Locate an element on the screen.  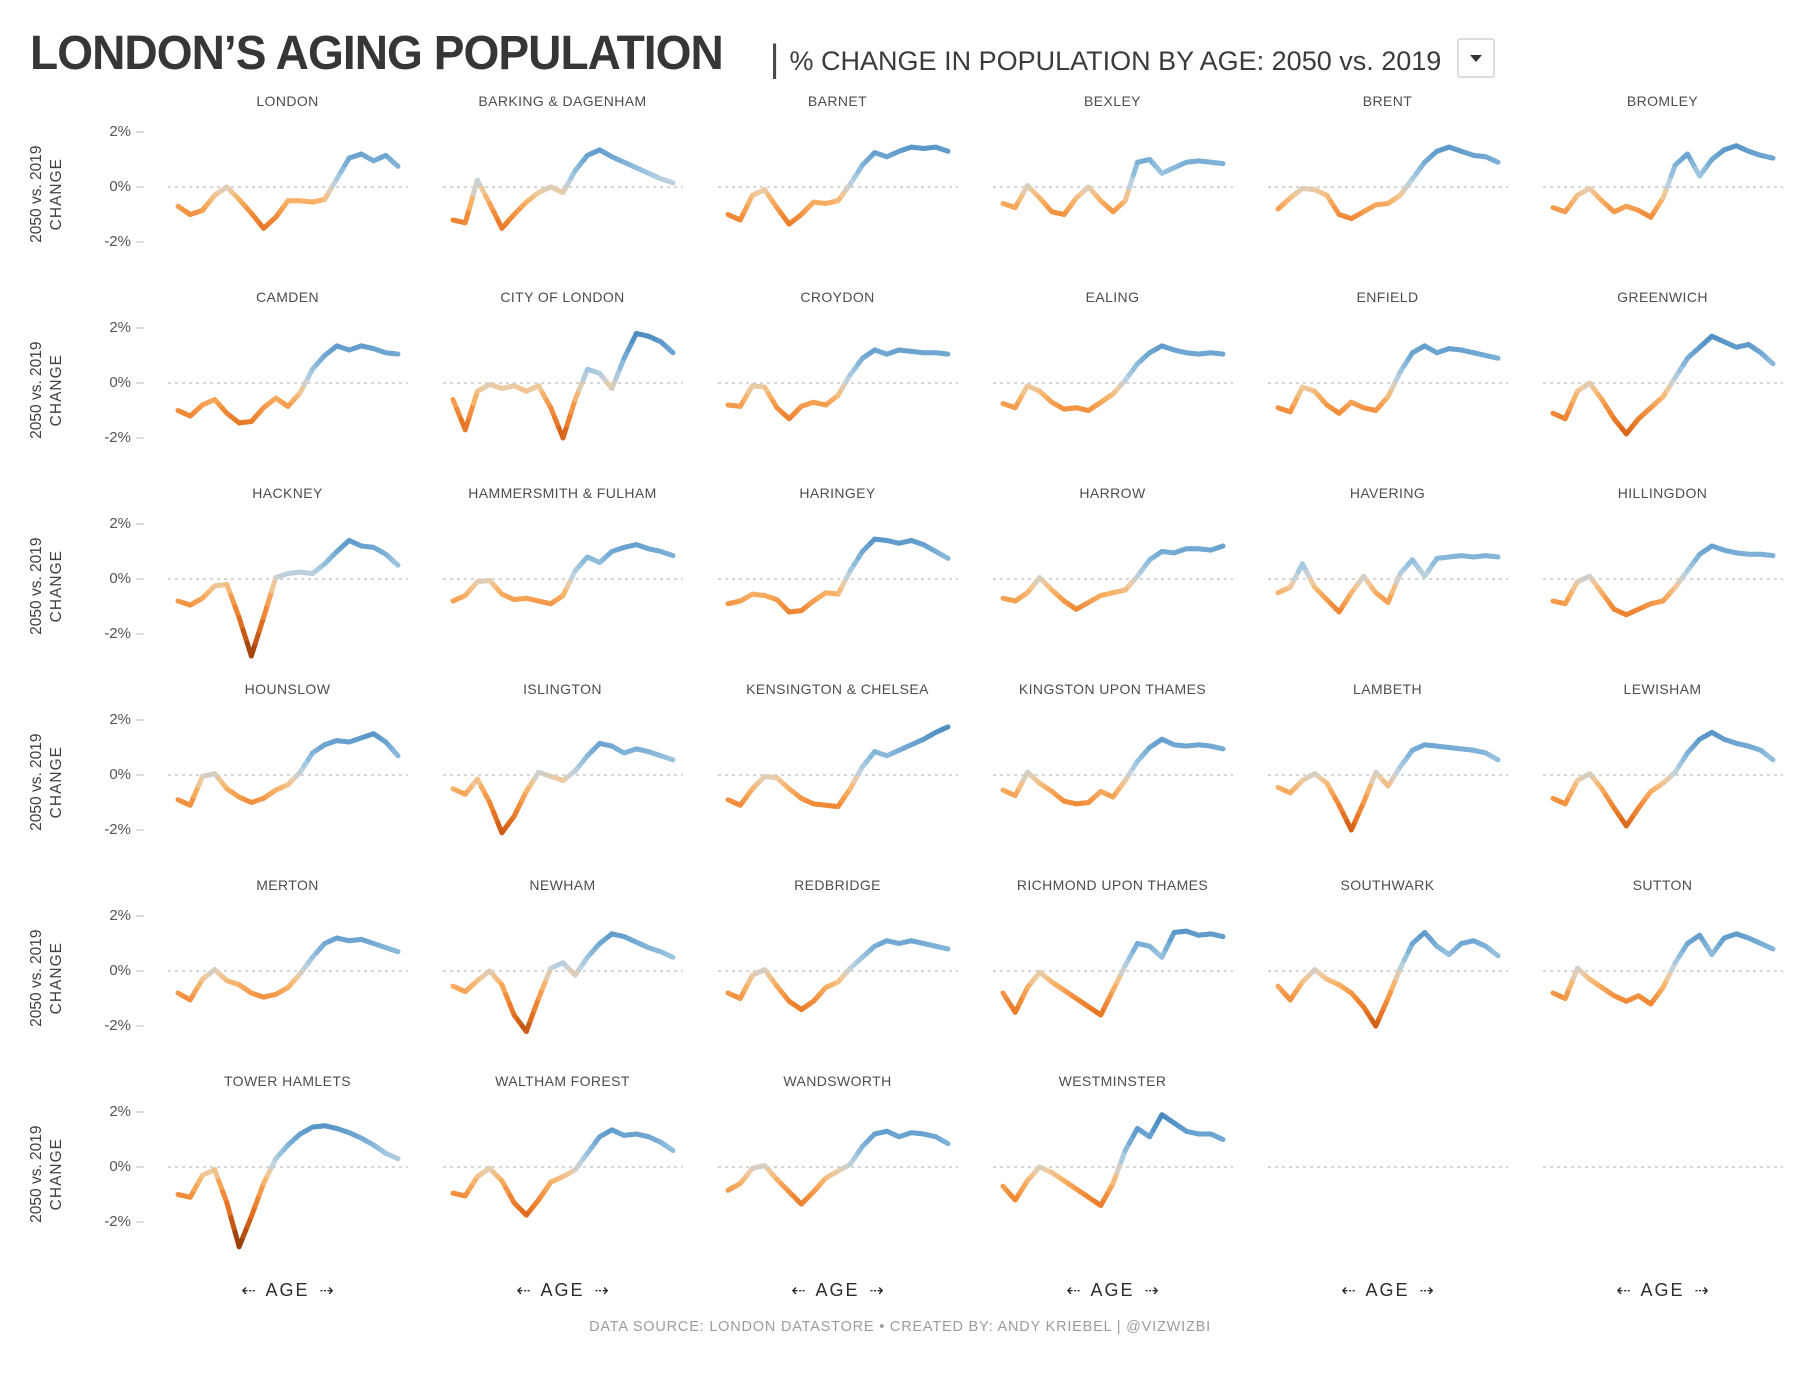
chart-cell-havering: HAVERING is located at coordinates (1387, 580).